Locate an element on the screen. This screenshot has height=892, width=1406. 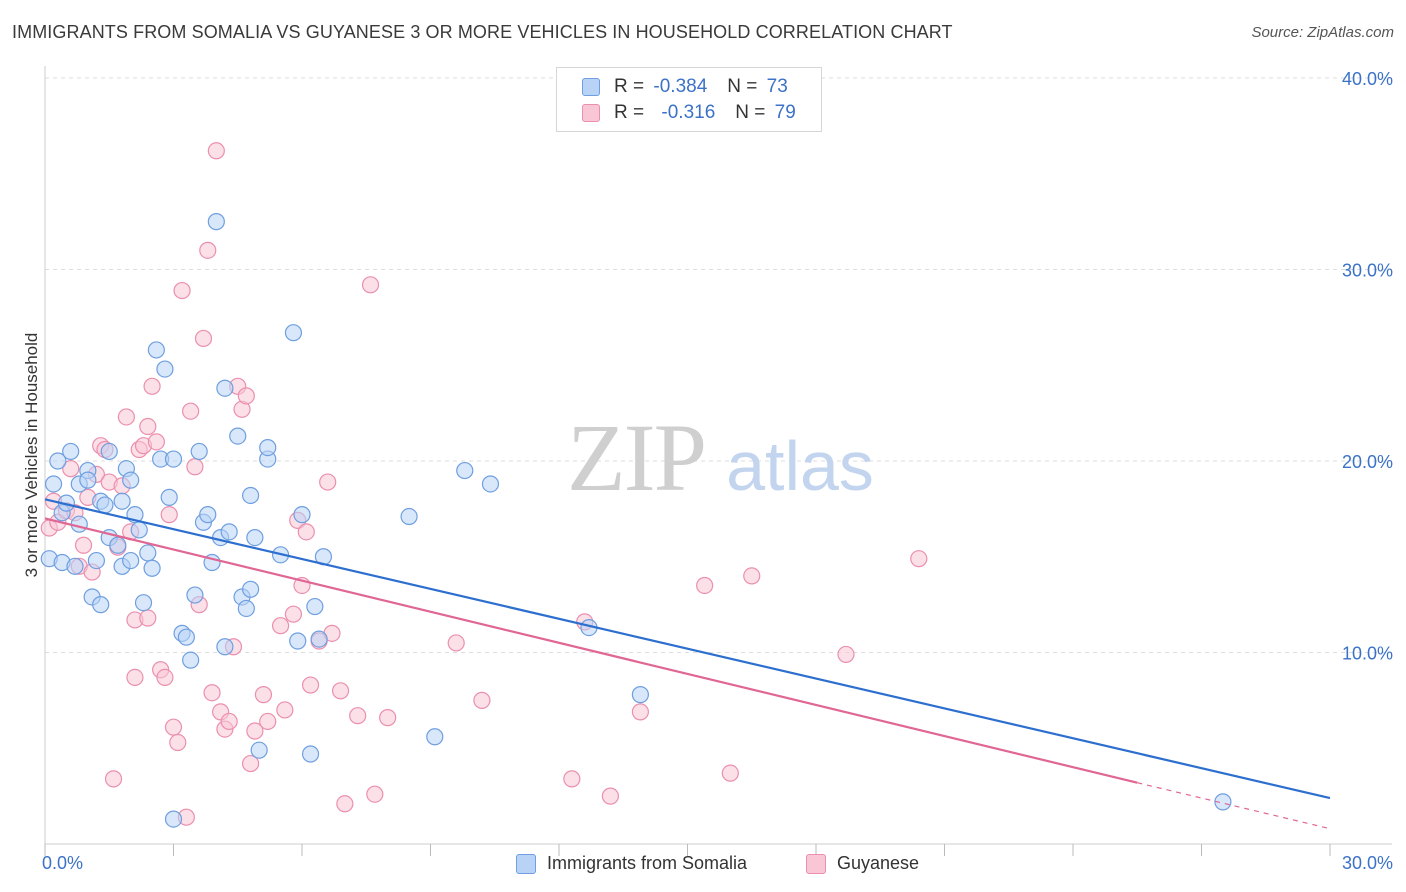
watermark-zip: ZIP is located at coordinates (636, 457).